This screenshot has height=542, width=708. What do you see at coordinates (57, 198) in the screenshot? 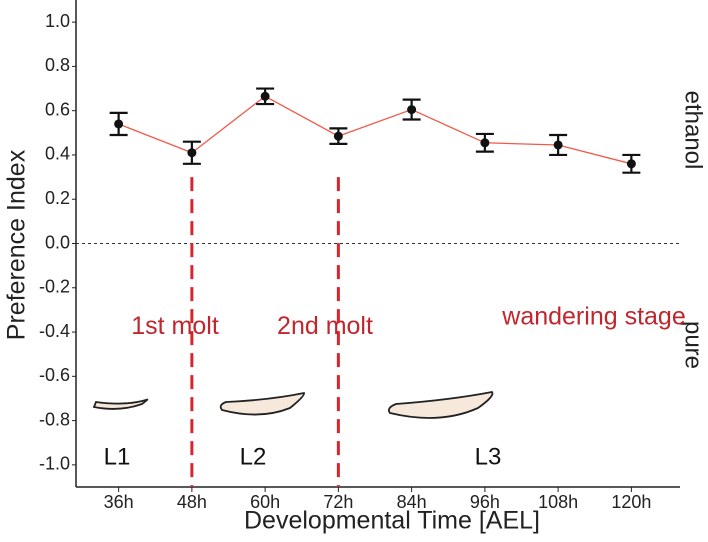
I see `y-tick-label: 0.2` at bounding box center [57, 198].